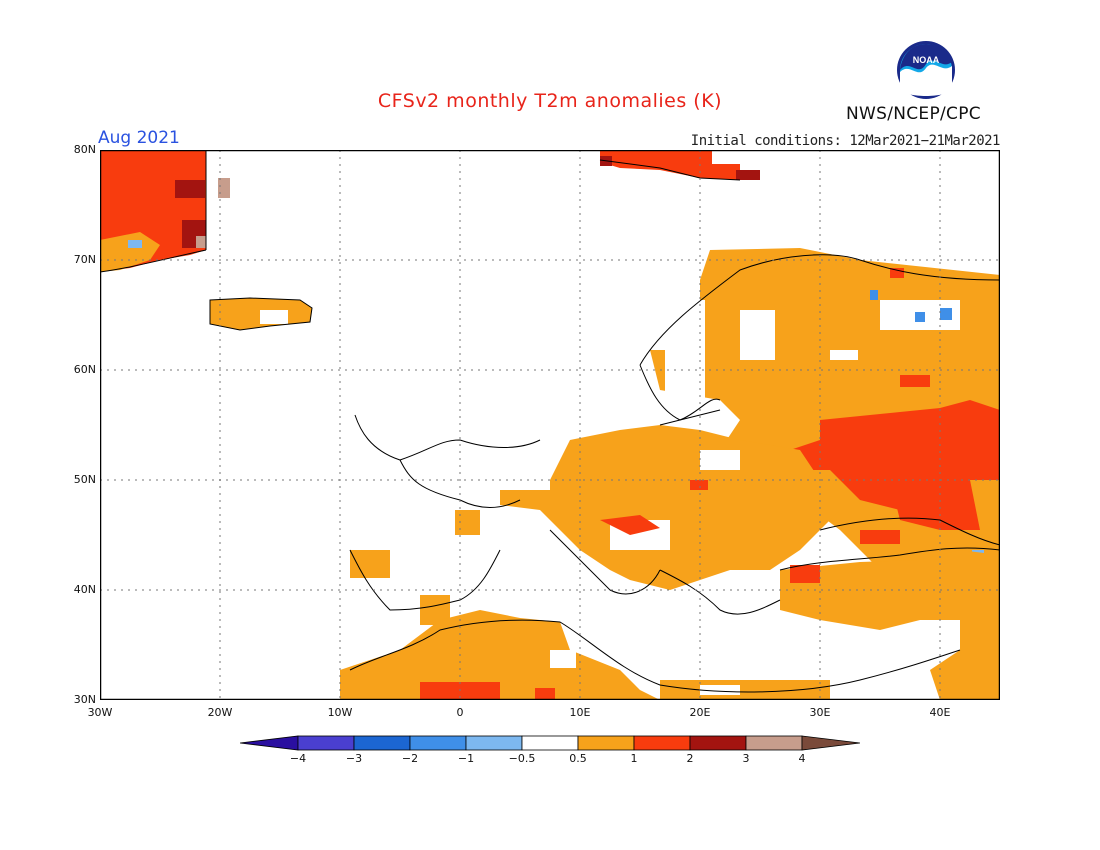 The width and height of the screenshot is (1100, 850). I want to click on agency-label: NWS/NCEP/CPC, so click(913, 114).